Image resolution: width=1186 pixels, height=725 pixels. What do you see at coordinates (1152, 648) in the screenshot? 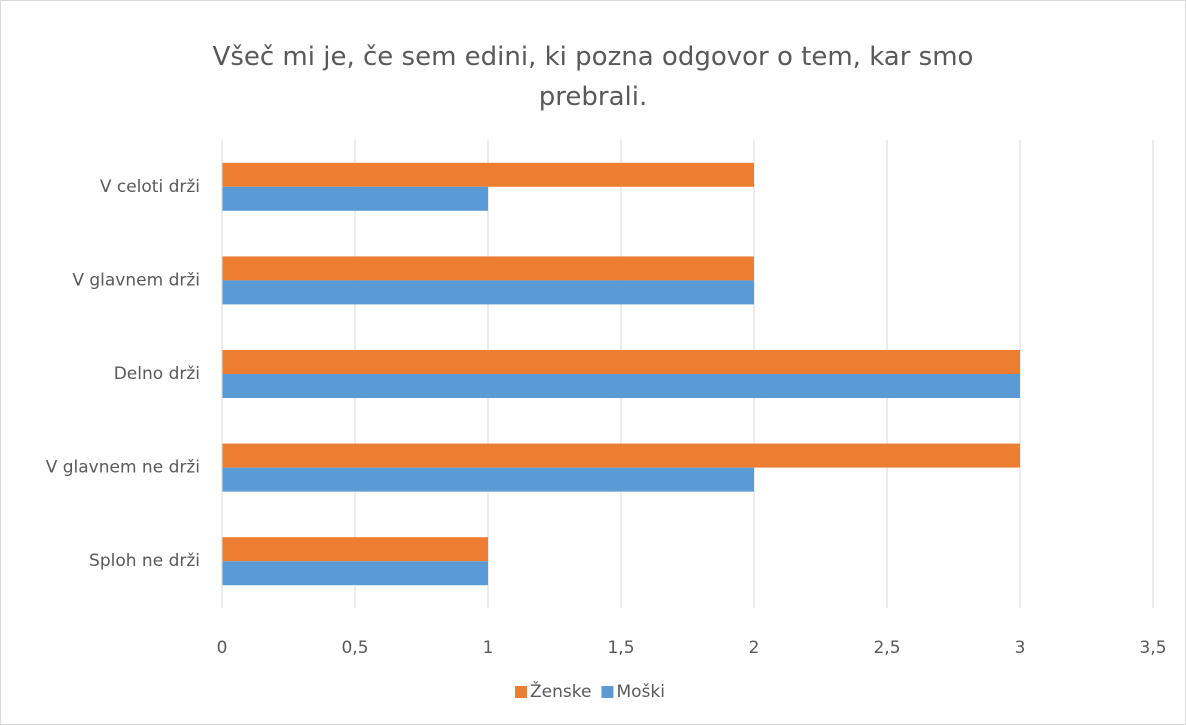
I see `x-tick-label: 3,5` at bounding box center [1152, 648].